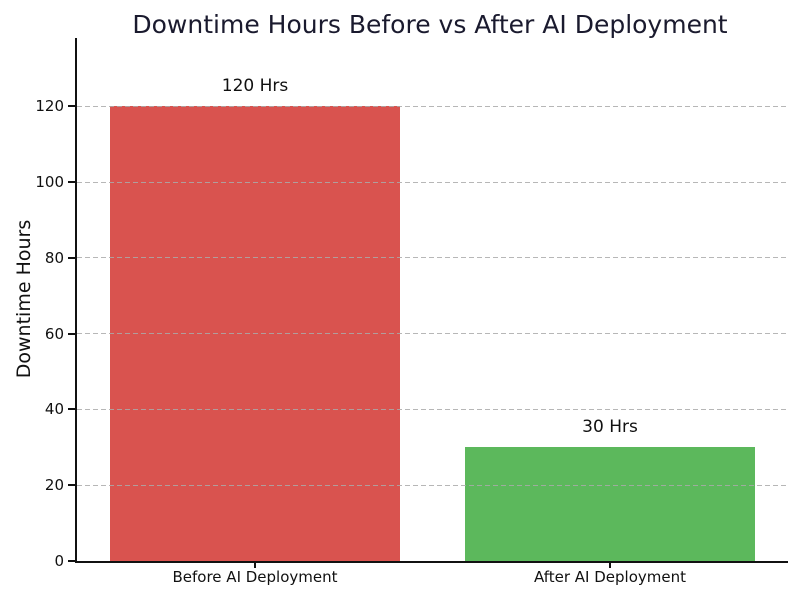 This screenshot has width=800, height=600. I want to click on y-tick-label: 60, so click(54, 333).